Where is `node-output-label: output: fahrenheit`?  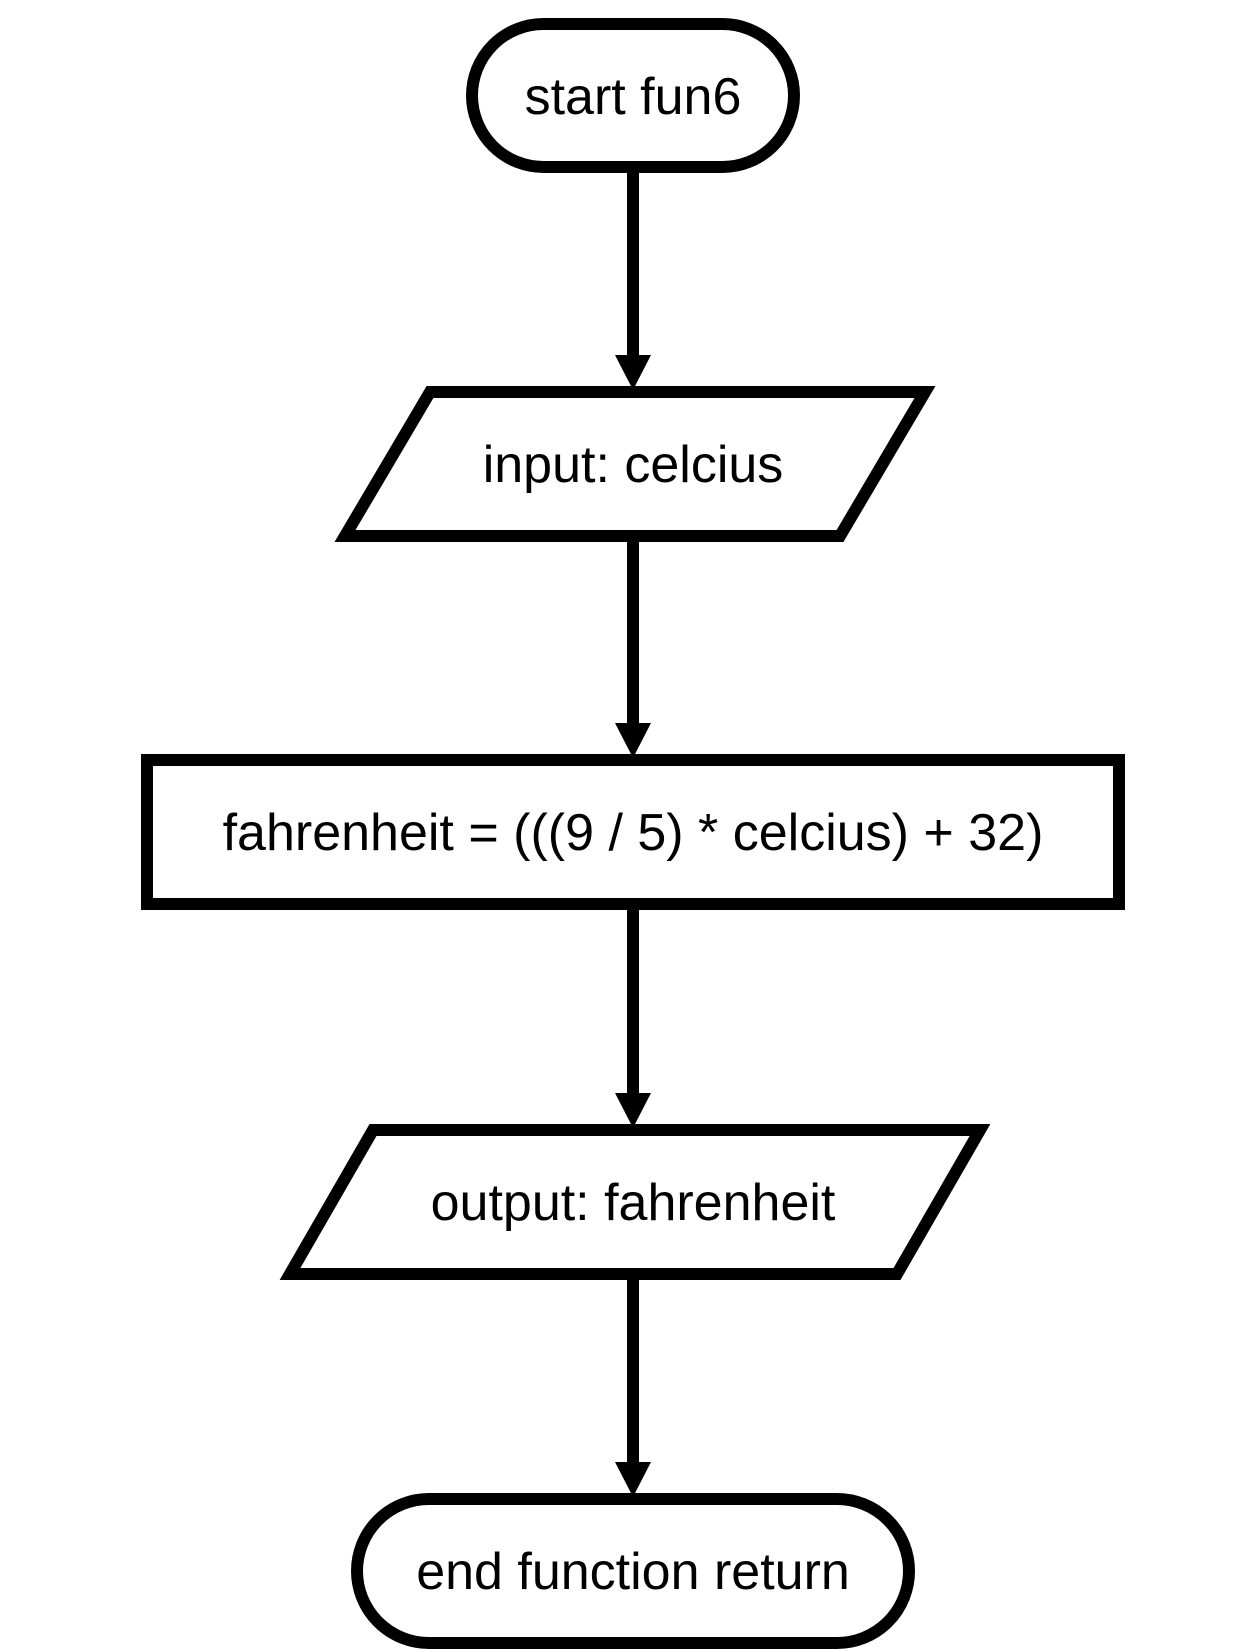
node-output-label: output: fahrenheit is located at coordinates (633, 1203).